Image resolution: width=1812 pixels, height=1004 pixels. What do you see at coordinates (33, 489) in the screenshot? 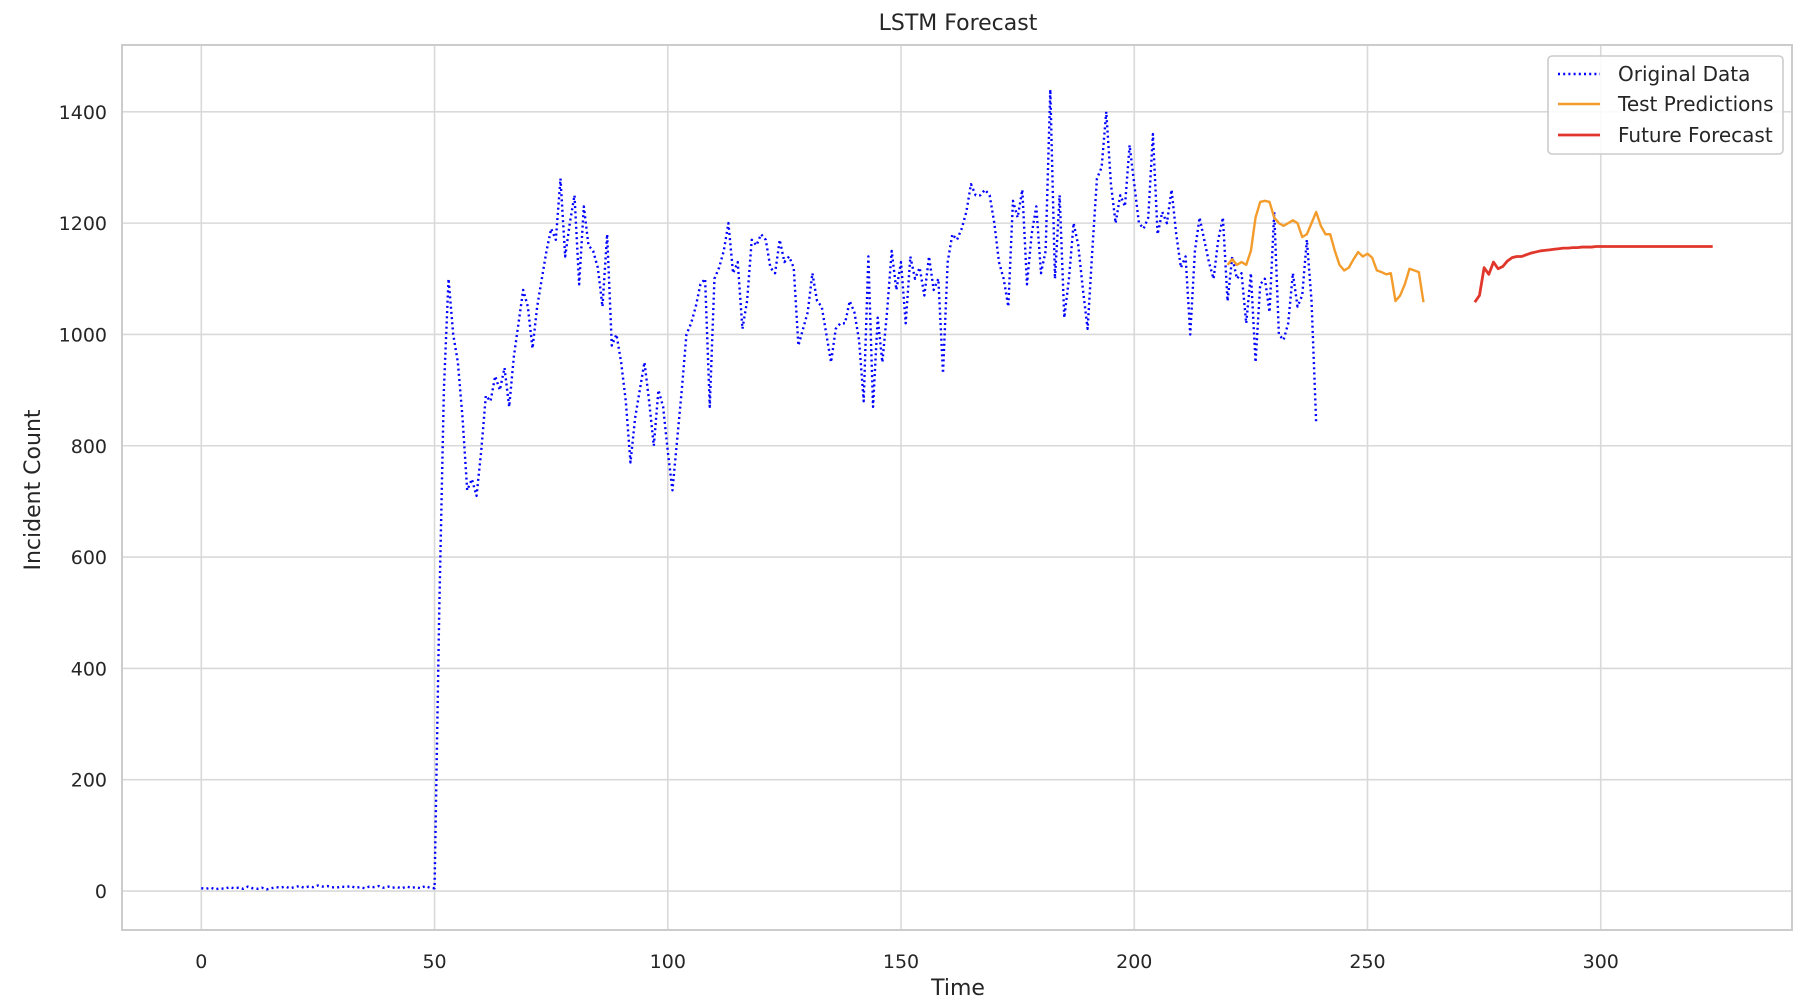
I see `y-axis-title: Incident Count` at bounding box center [33, 489].